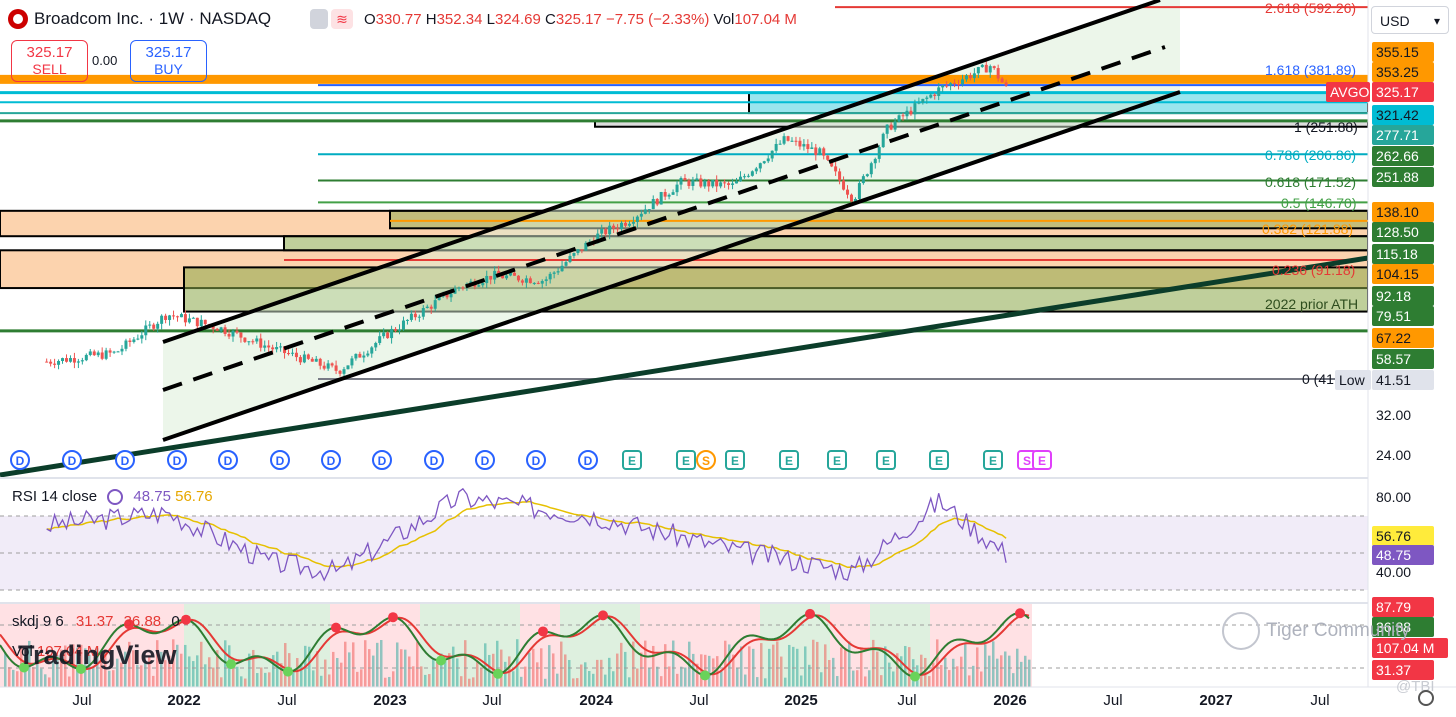  I want to click on rsi-value-tag: 48.75, so click(1403, 555).